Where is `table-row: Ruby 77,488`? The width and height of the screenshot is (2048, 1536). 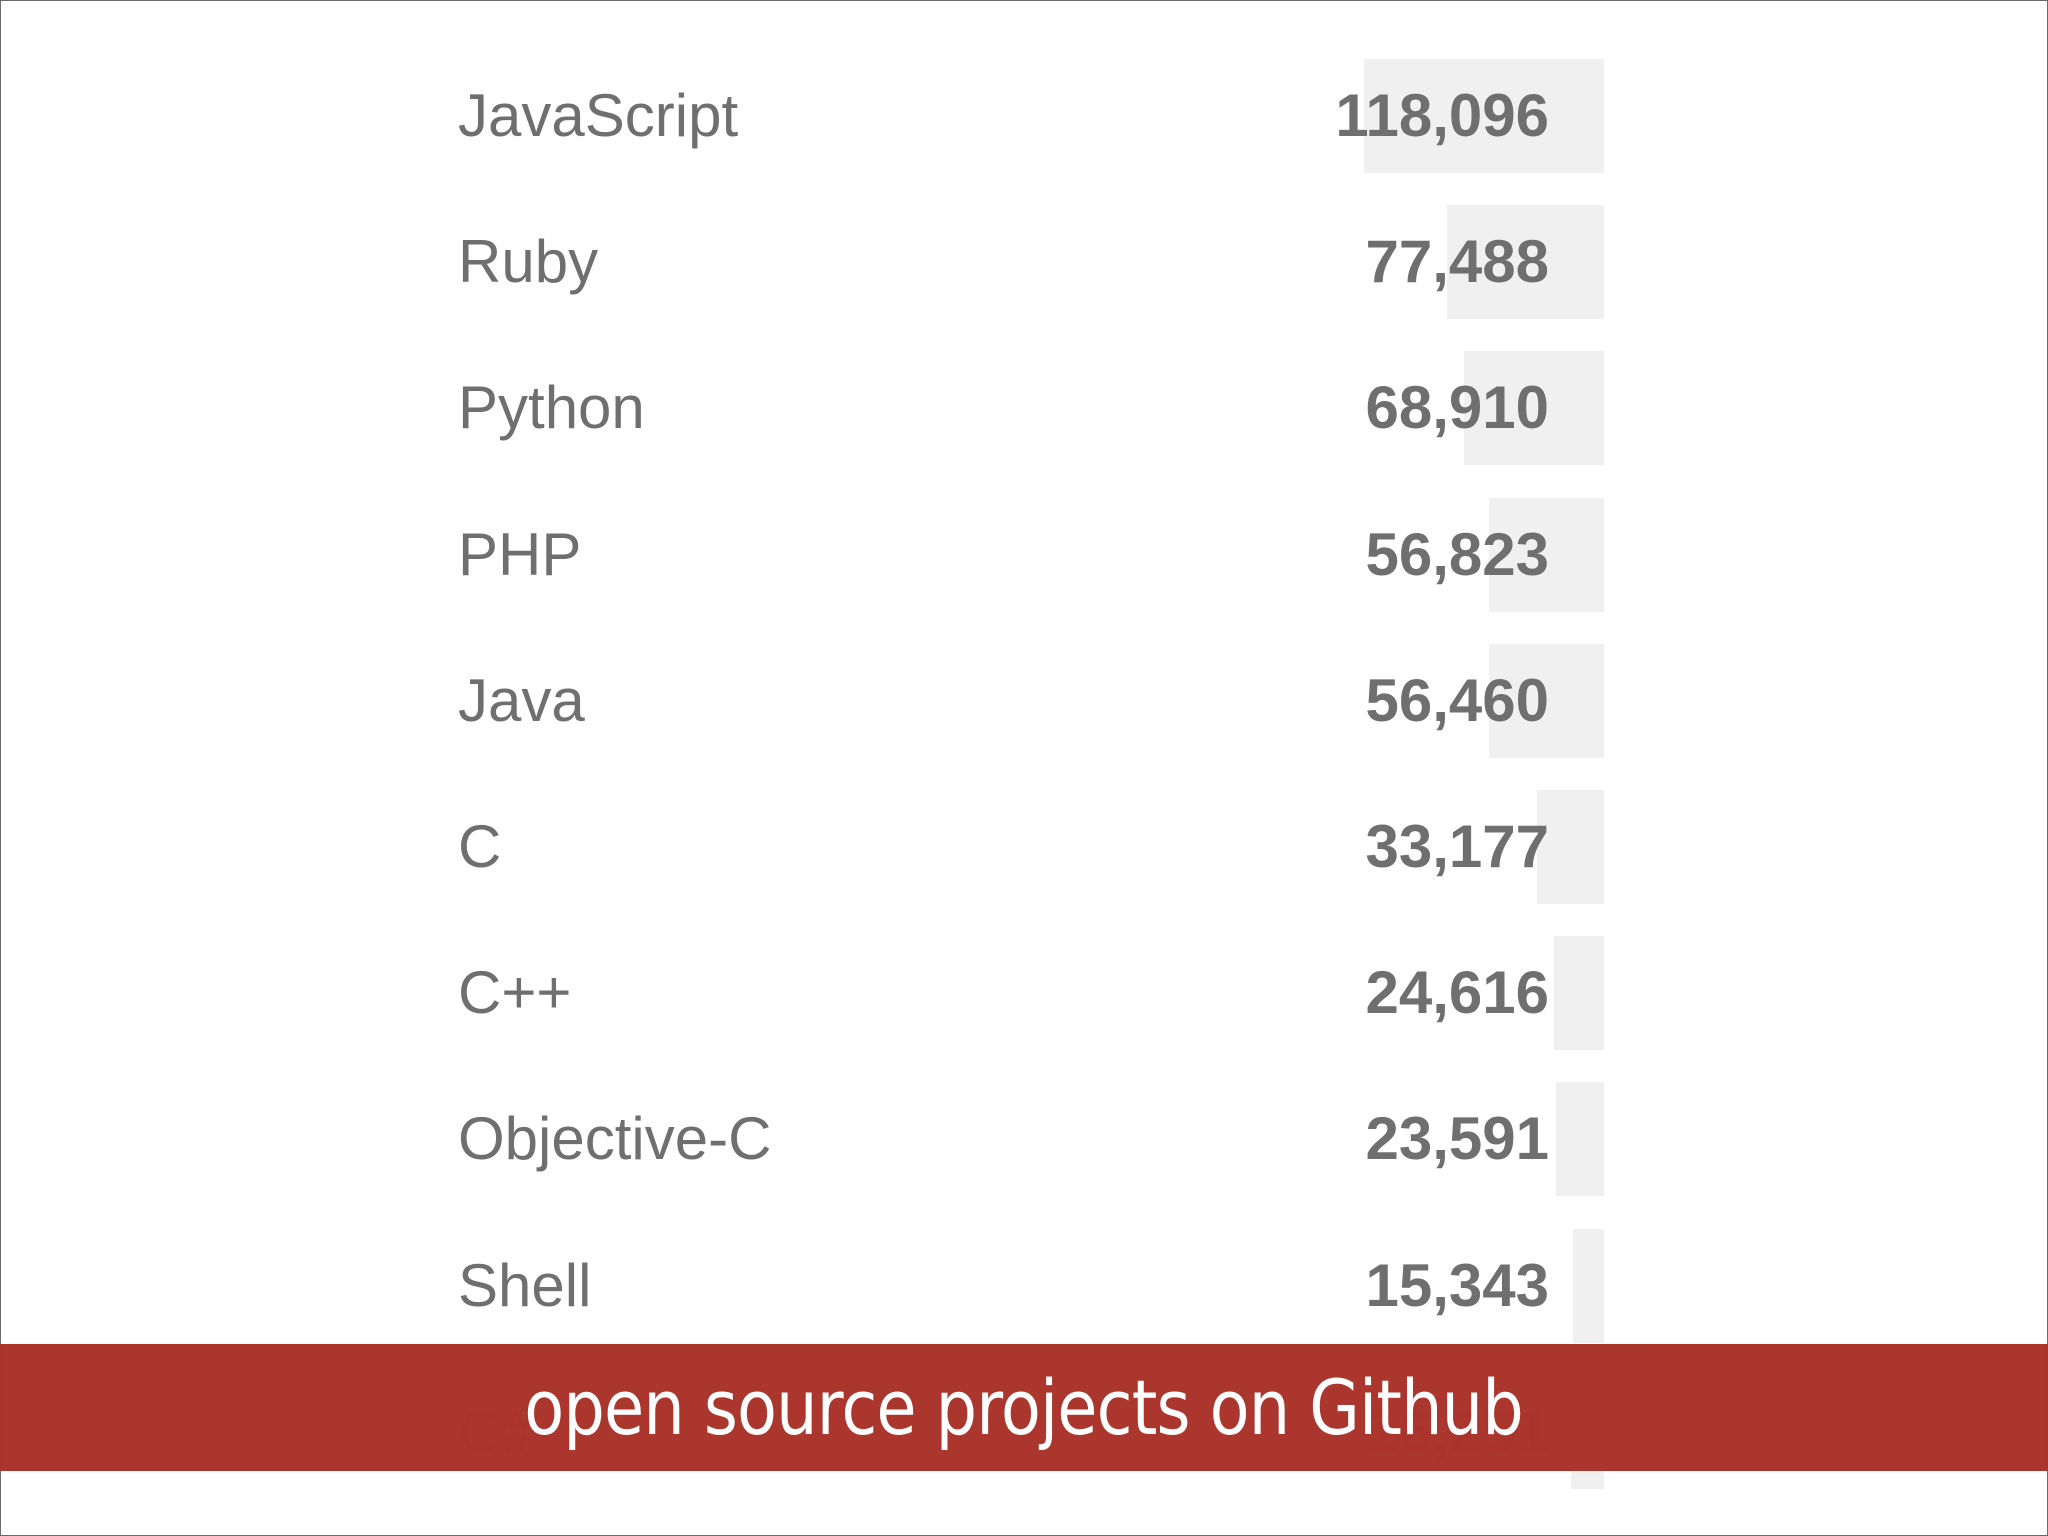 table-row: Ruby 77,488 is located at coordinates (1024, 262).